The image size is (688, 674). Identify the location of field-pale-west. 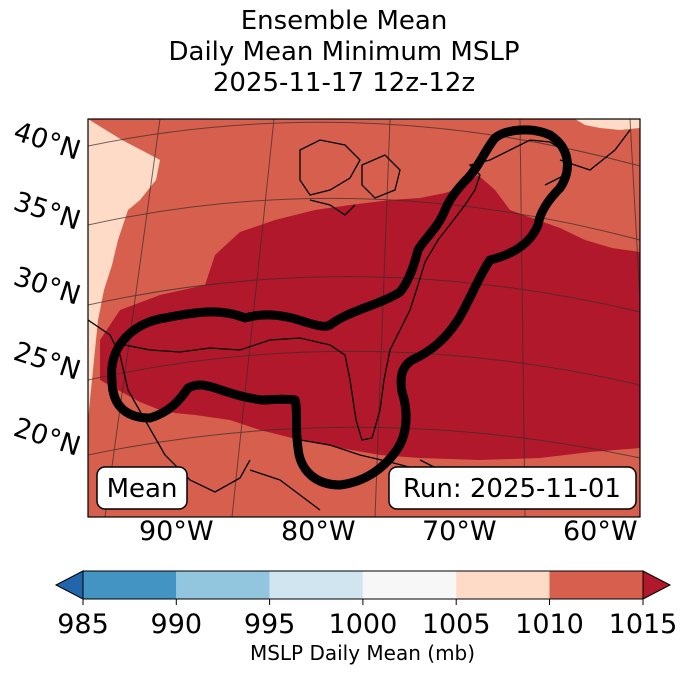
(124, 269).